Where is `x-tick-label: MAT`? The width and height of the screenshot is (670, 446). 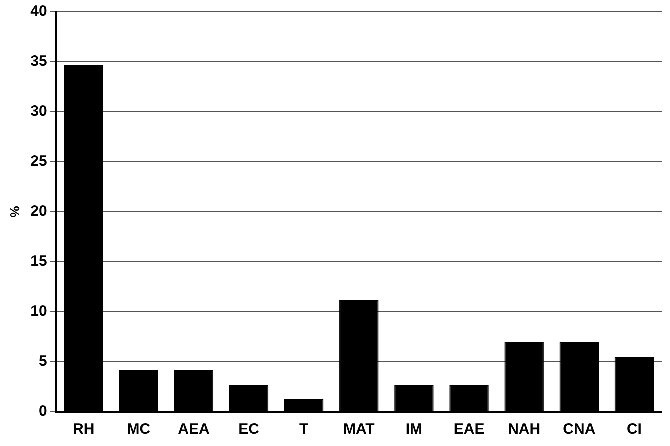
x-tick-label: MAT is located at coordinates (359, 429).